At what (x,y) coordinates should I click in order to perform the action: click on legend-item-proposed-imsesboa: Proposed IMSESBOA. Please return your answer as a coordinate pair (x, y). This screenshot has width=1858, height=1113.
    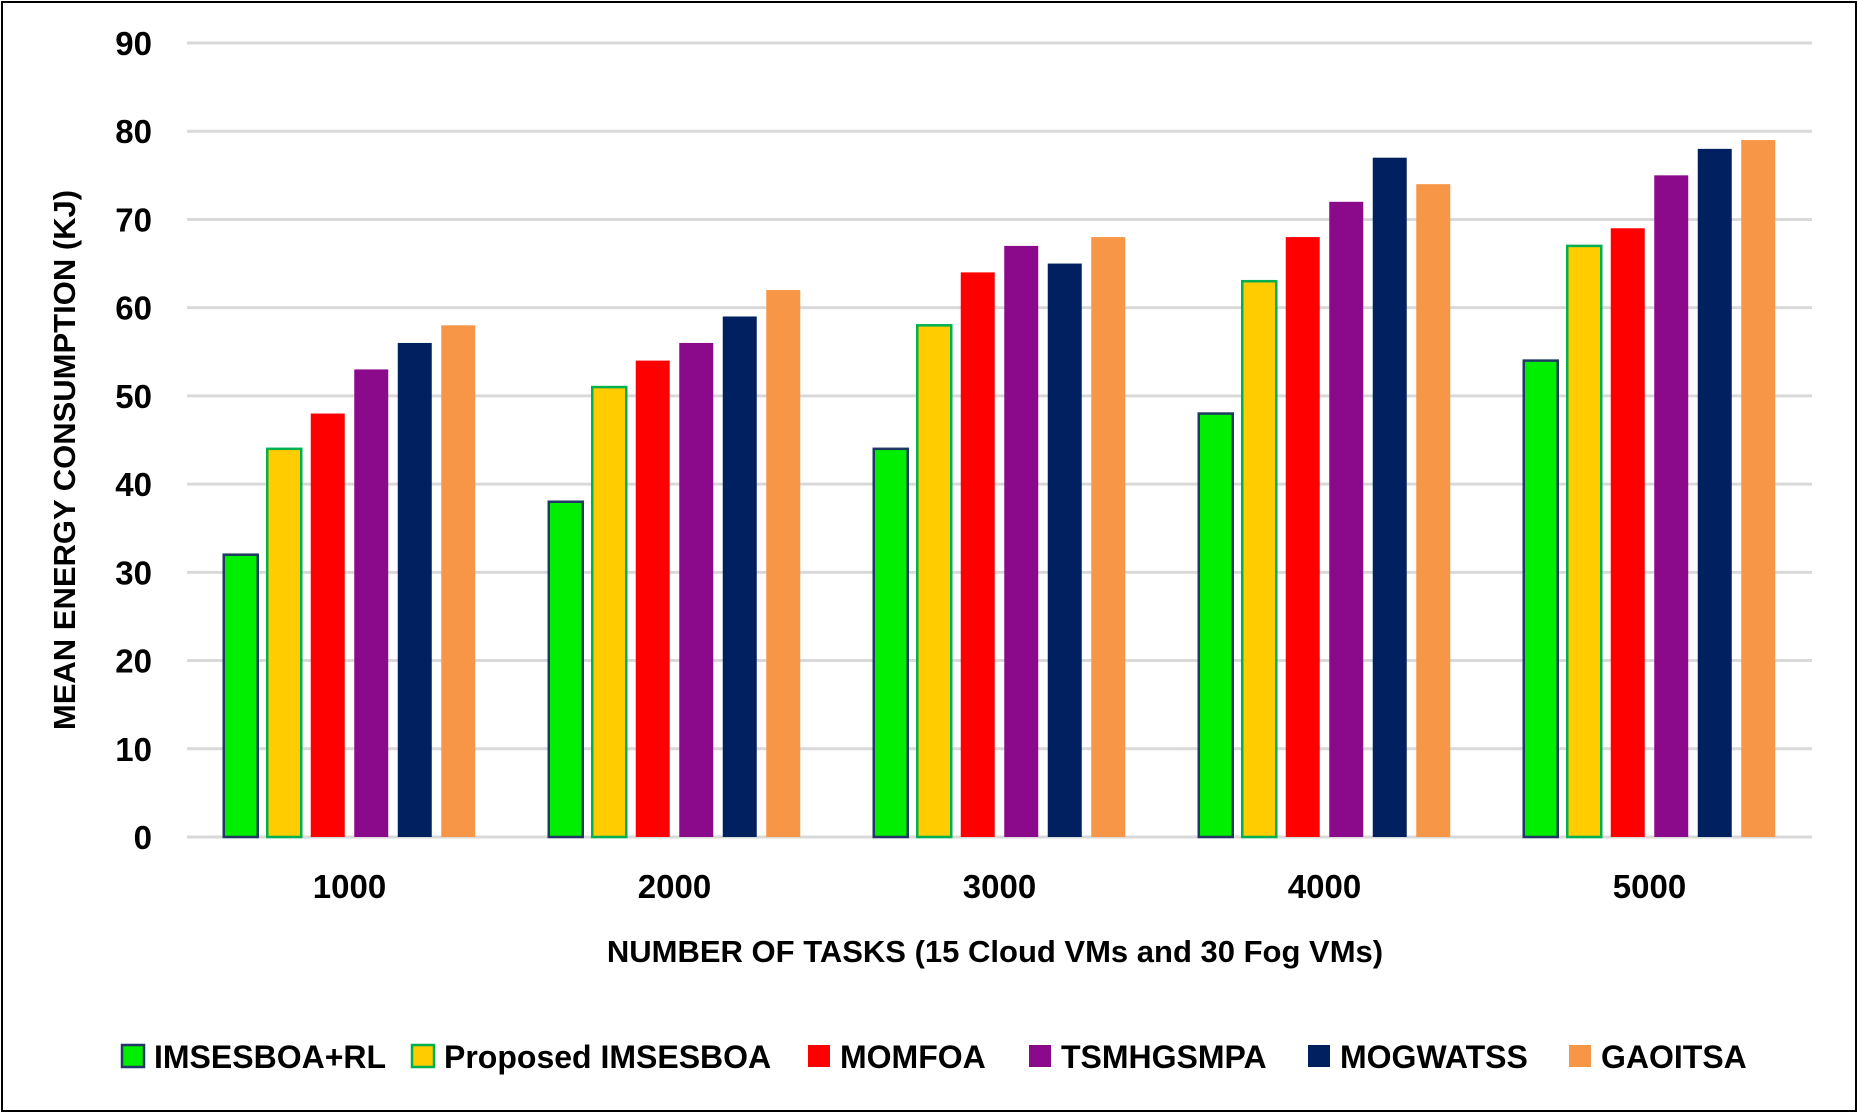
    Looking at the image, I should click on (590, 1057).